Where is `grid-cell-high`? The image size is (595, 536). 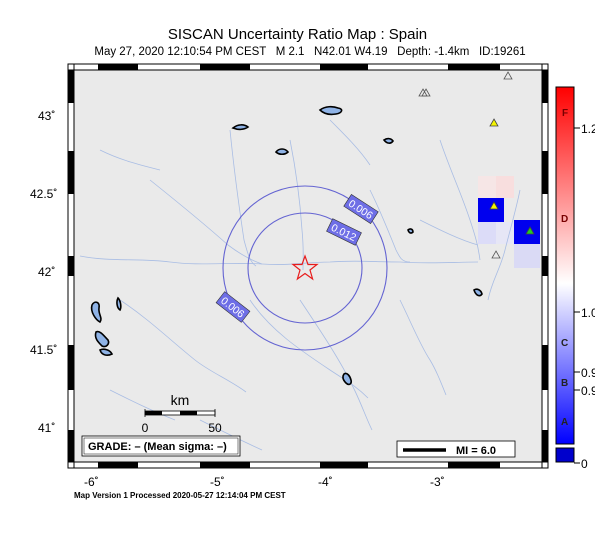
grid-cell-high is located at coordinates (491, 210).